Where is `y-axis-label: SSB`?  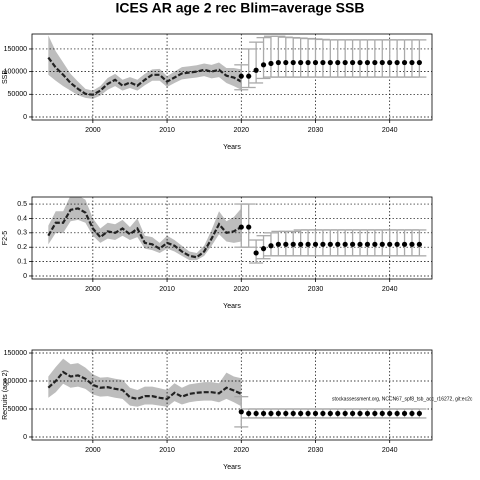 y-axis-label: SSB is located at coordinates (5, 77).